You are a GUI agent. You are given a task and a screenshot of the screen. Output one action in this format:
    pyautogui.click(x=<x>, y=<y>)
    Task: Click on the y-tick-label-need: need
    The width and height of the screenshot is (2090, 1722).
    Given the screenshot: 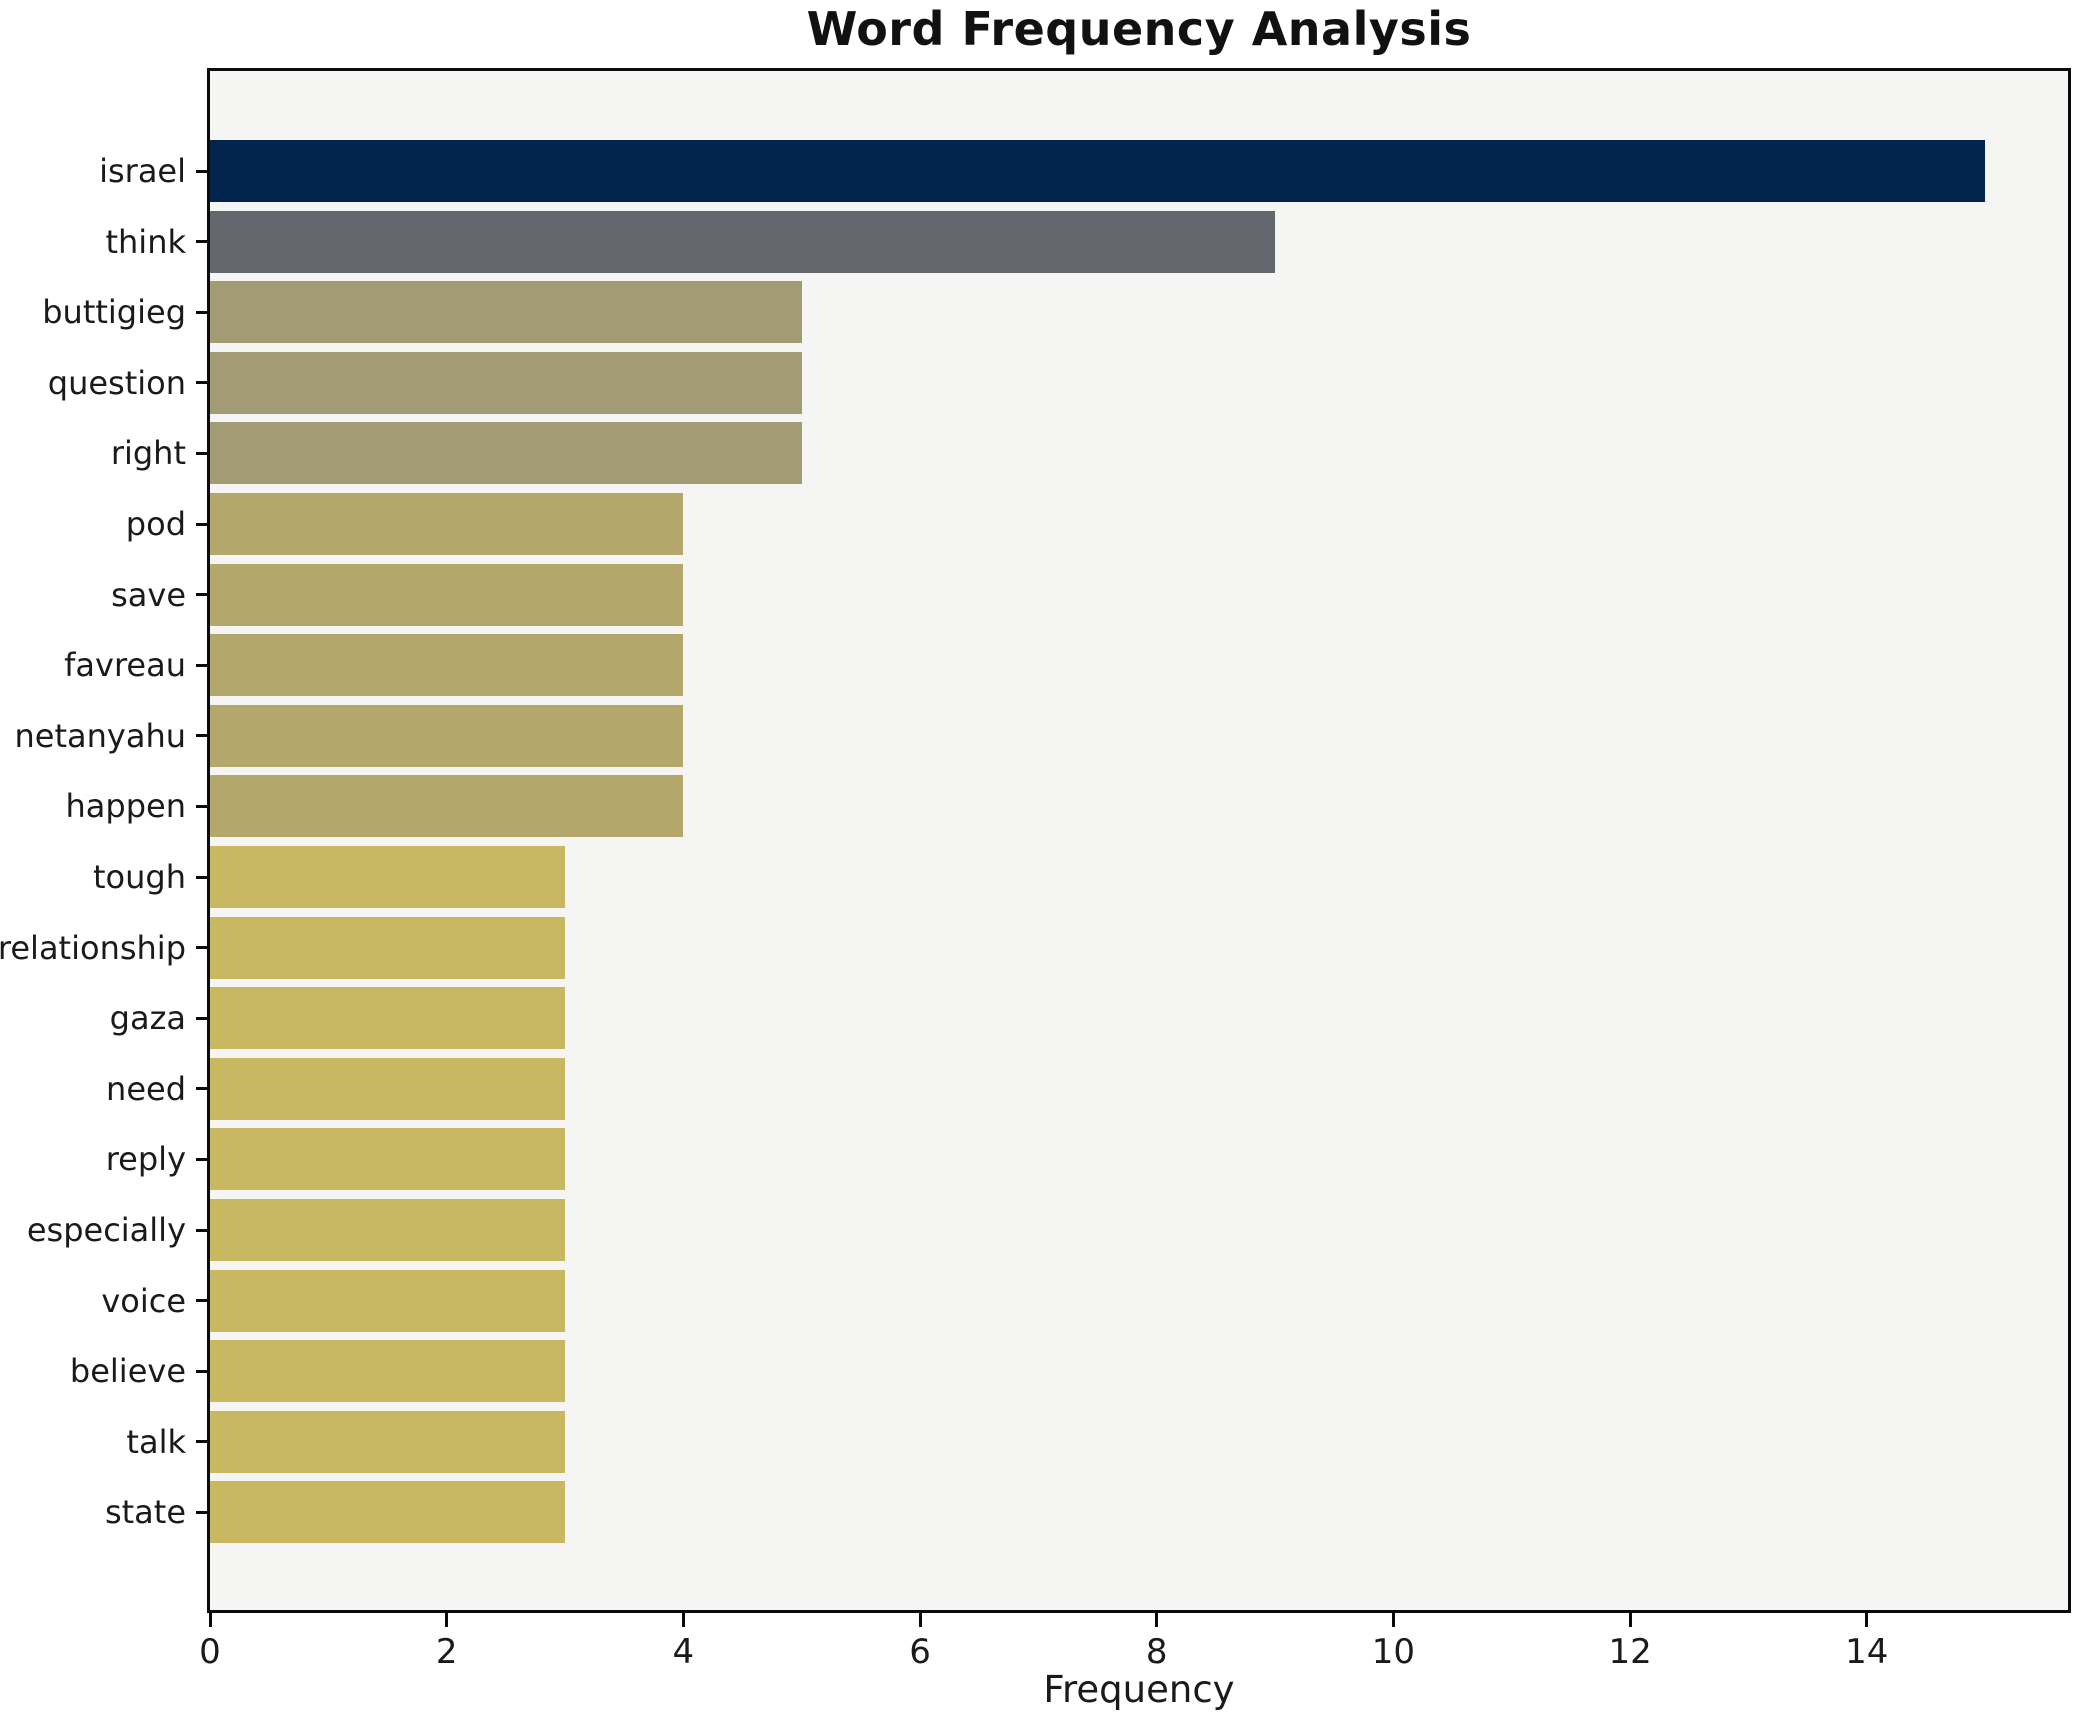 What is the action you would take?
    pyautogui.click(x=146, y=1088)
    